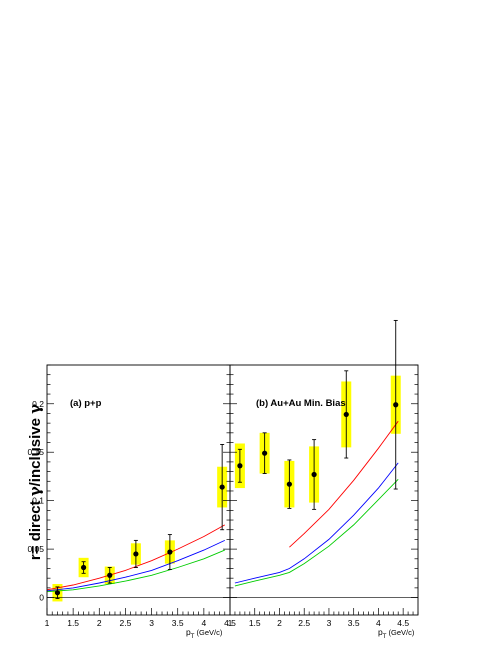  Describe the element at coordinates (35, 549) in the screenshot. I see `y-tick-label-2: 0.05` at that location.